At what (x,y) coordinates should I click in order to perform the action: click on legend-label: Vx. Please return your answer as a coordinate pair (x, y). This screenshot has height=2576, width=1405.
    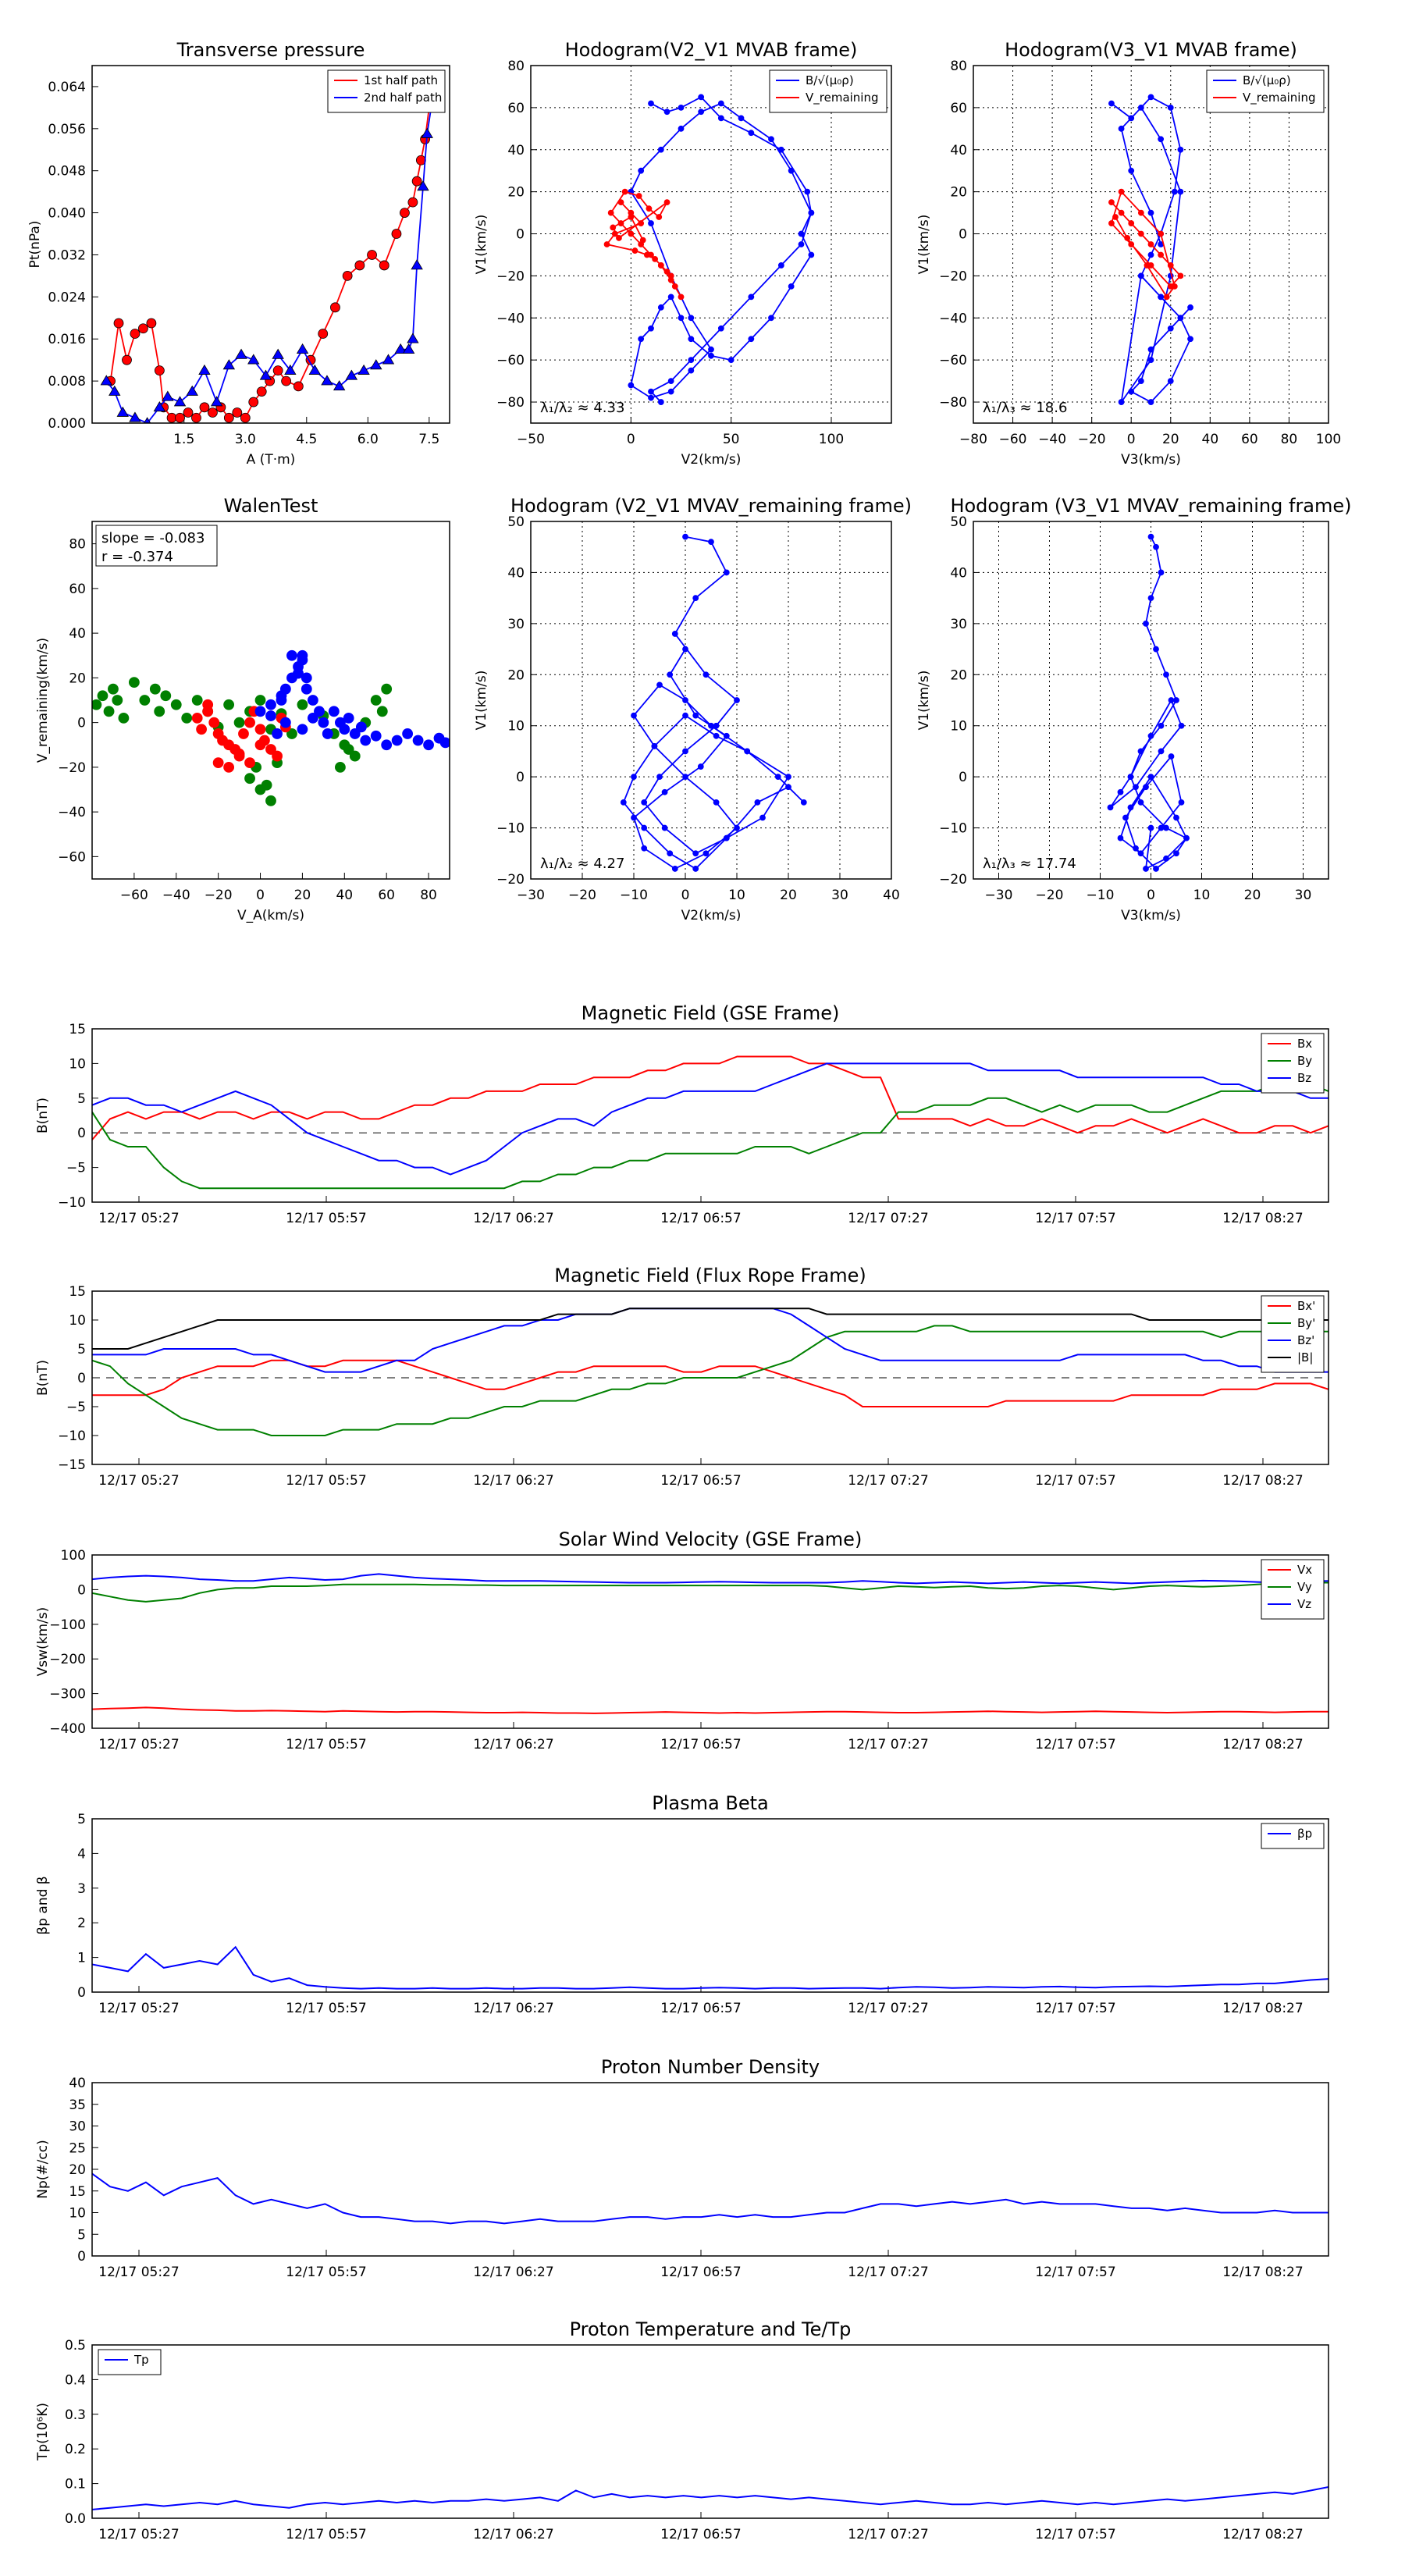
    Looking at the image, I should click on (1304, 1570).